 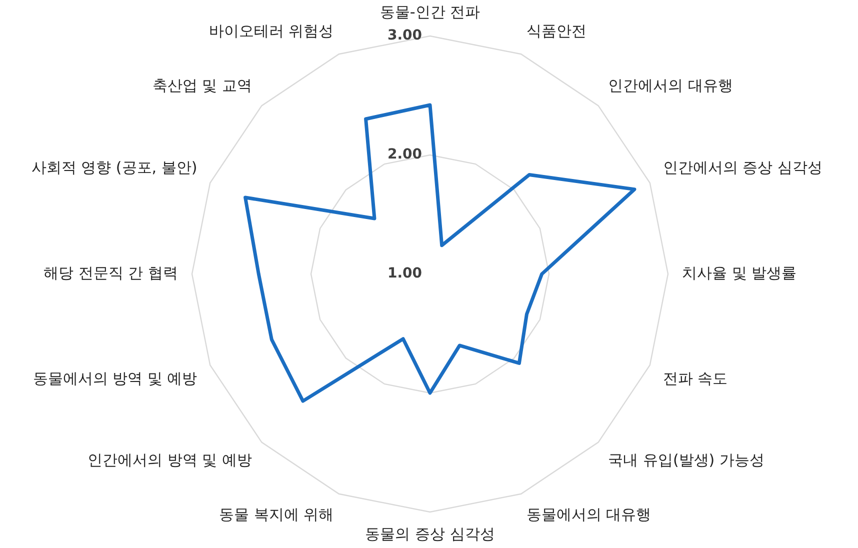 I want to click on spoke-label: 전파 속도, so click(x=695, y=378).